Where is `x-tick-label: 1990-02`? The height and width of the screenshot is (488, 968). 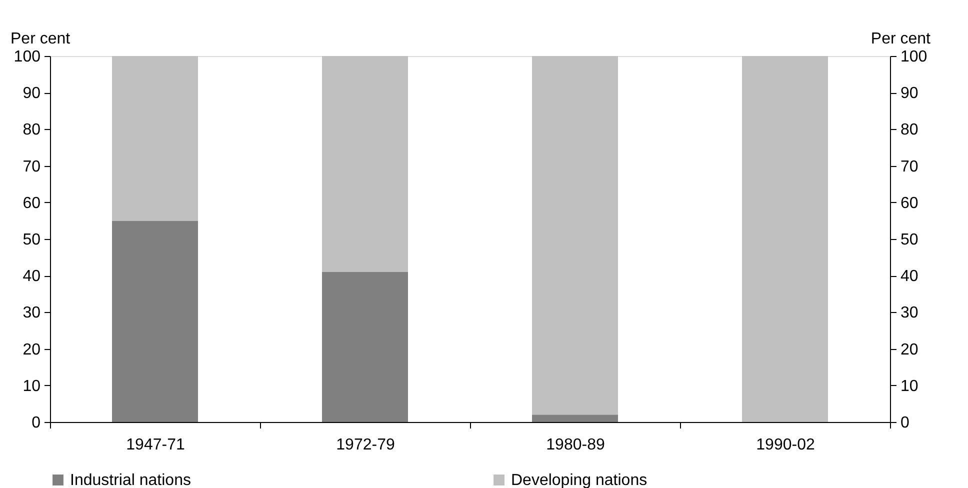 x-tick-label: 1990-02 is located at coordinates (785, 445).